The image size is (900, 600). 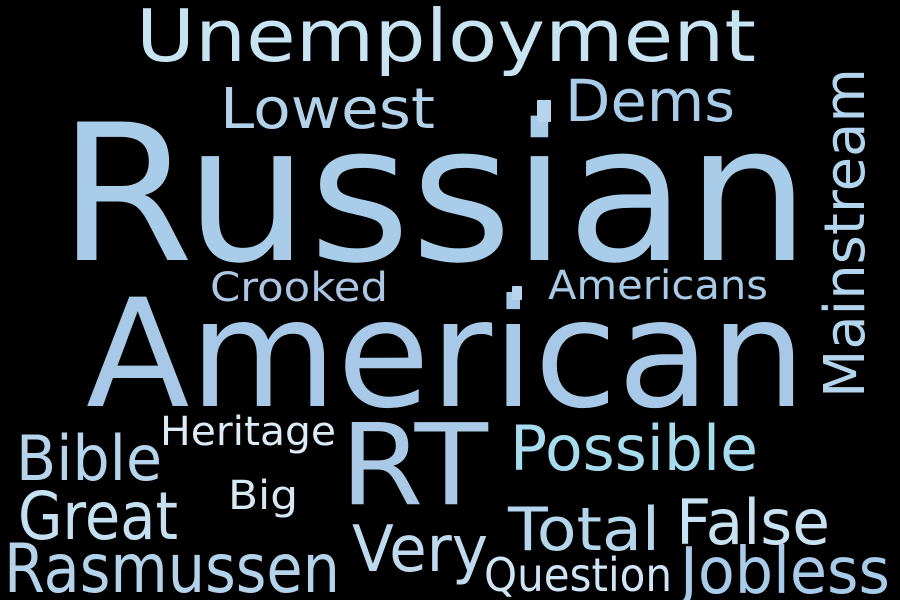 I want to click on word-bible: Bible, so click(x=89, y=458).